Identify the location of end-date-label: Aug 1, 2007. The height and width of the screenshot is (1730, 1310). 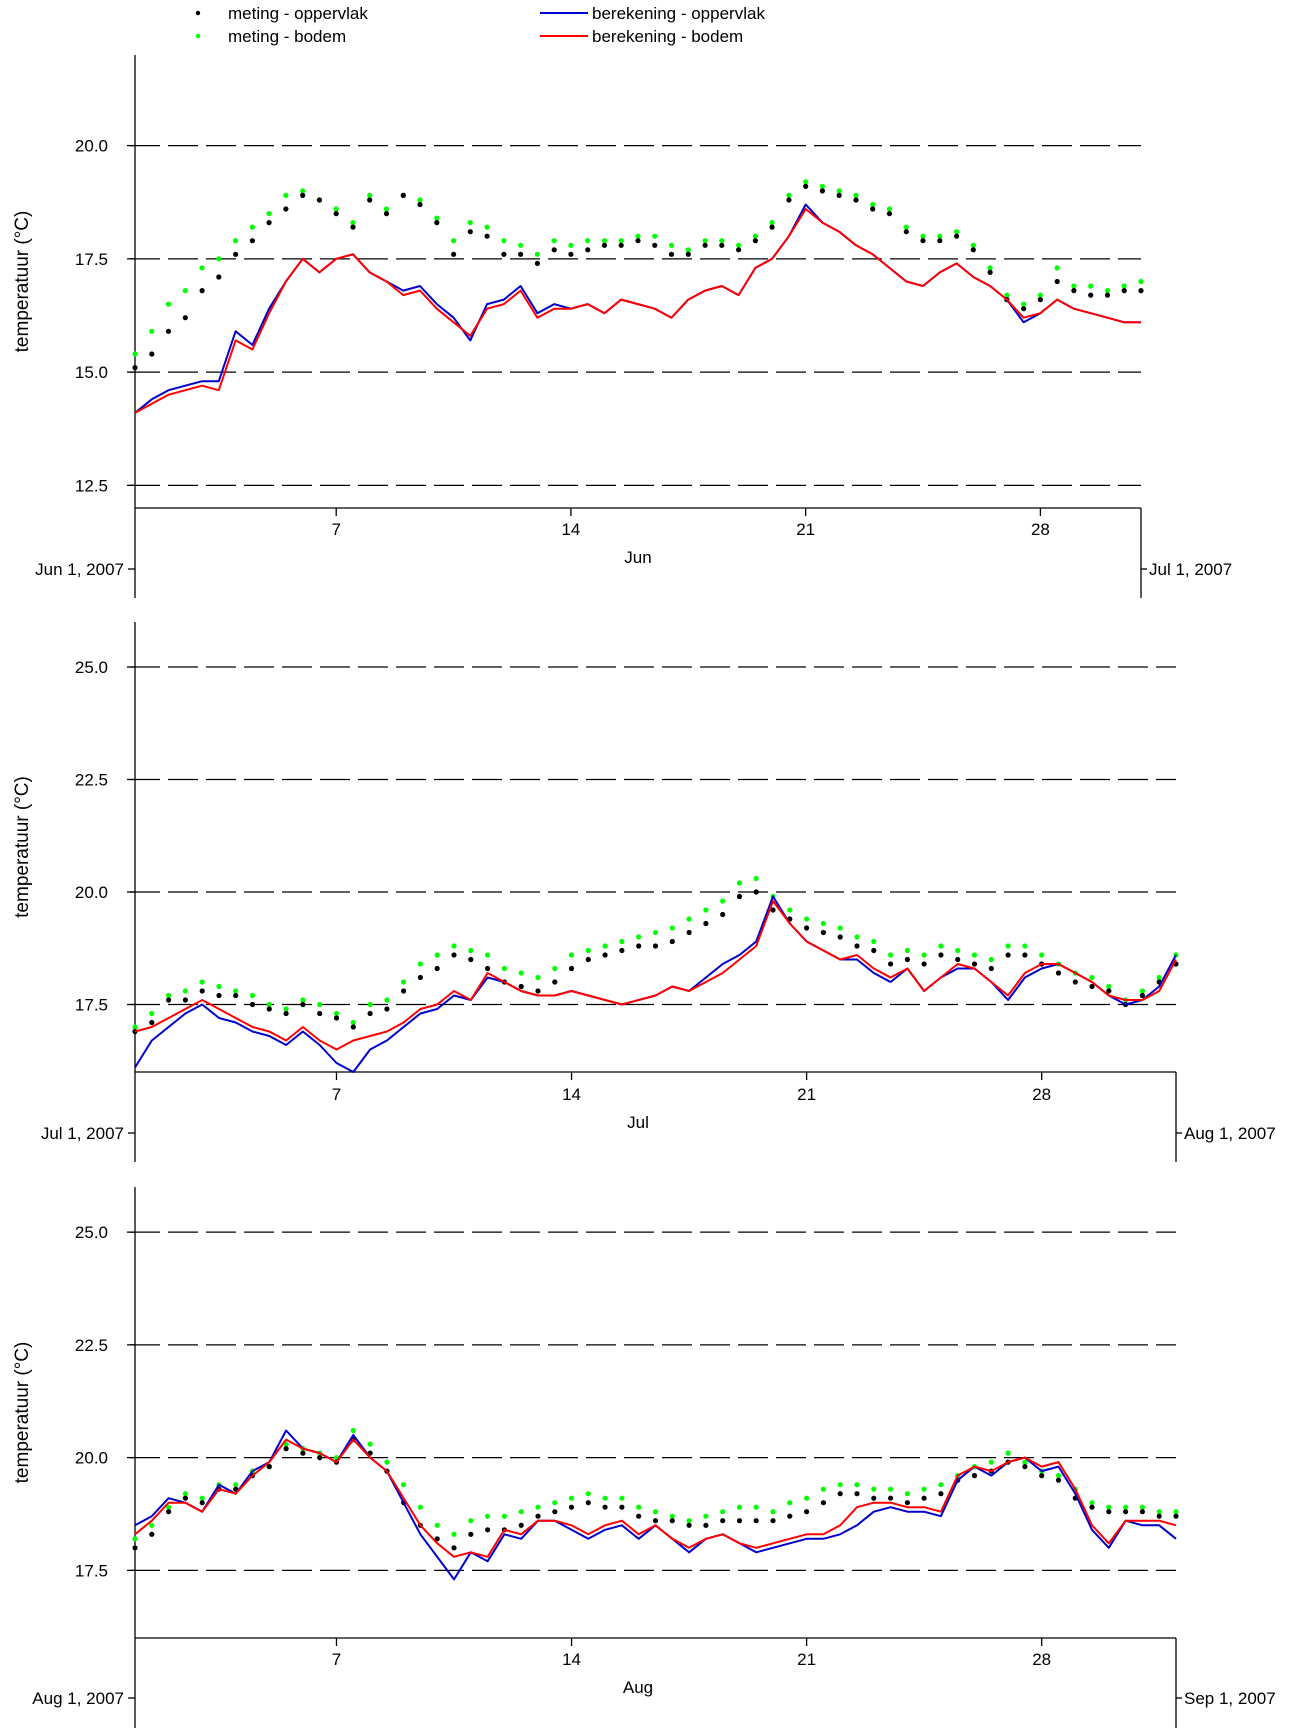
(1230, 1133).